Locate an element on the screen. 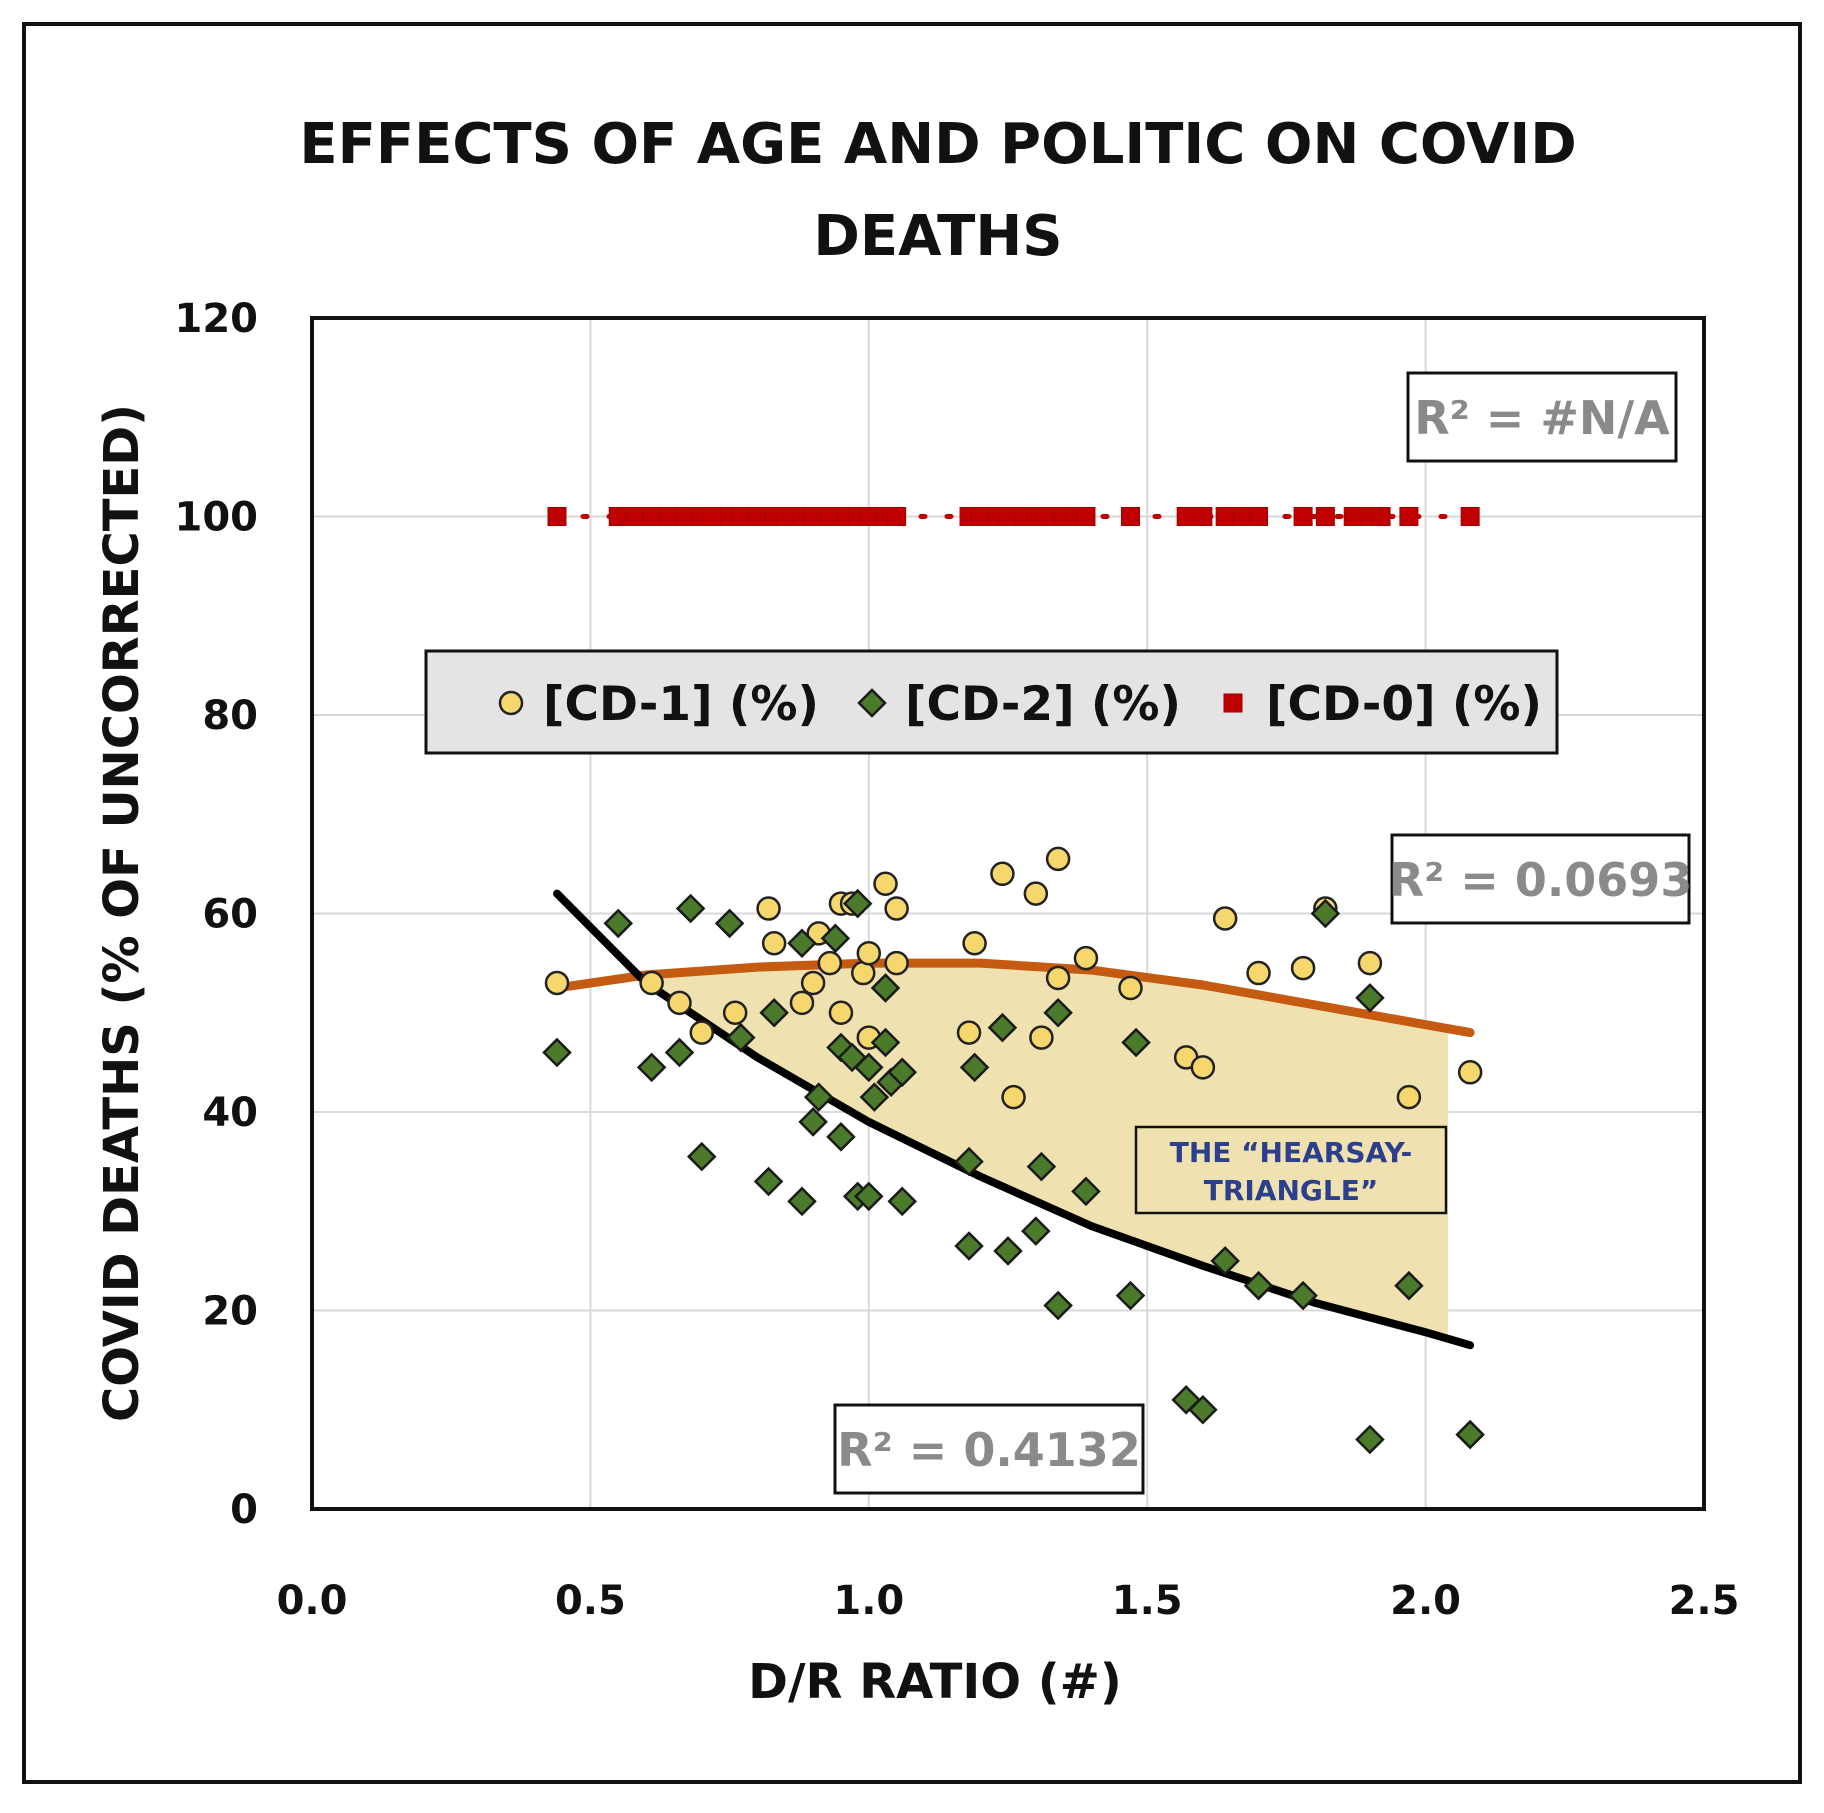  hearsay-annotation: THE “HEARSAY- TRIANGLE” is located at coordinates (1291, 1170).